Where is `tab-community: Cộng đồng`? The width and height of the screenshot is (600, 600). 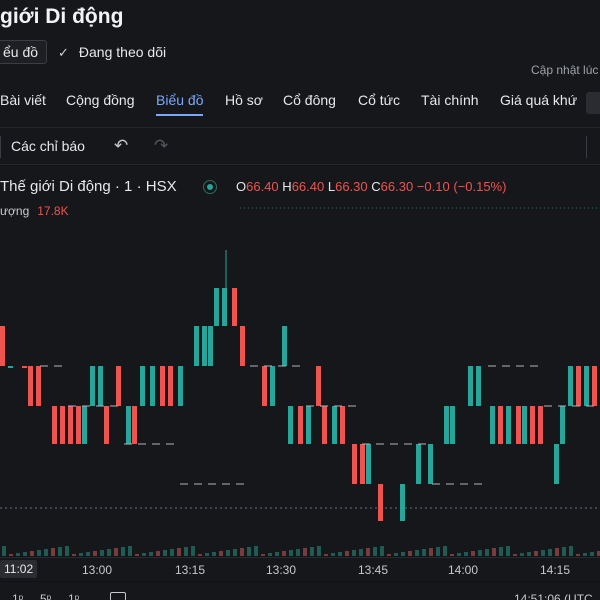 tab-community: Cộng đồng is located at coordinates (100, 100).